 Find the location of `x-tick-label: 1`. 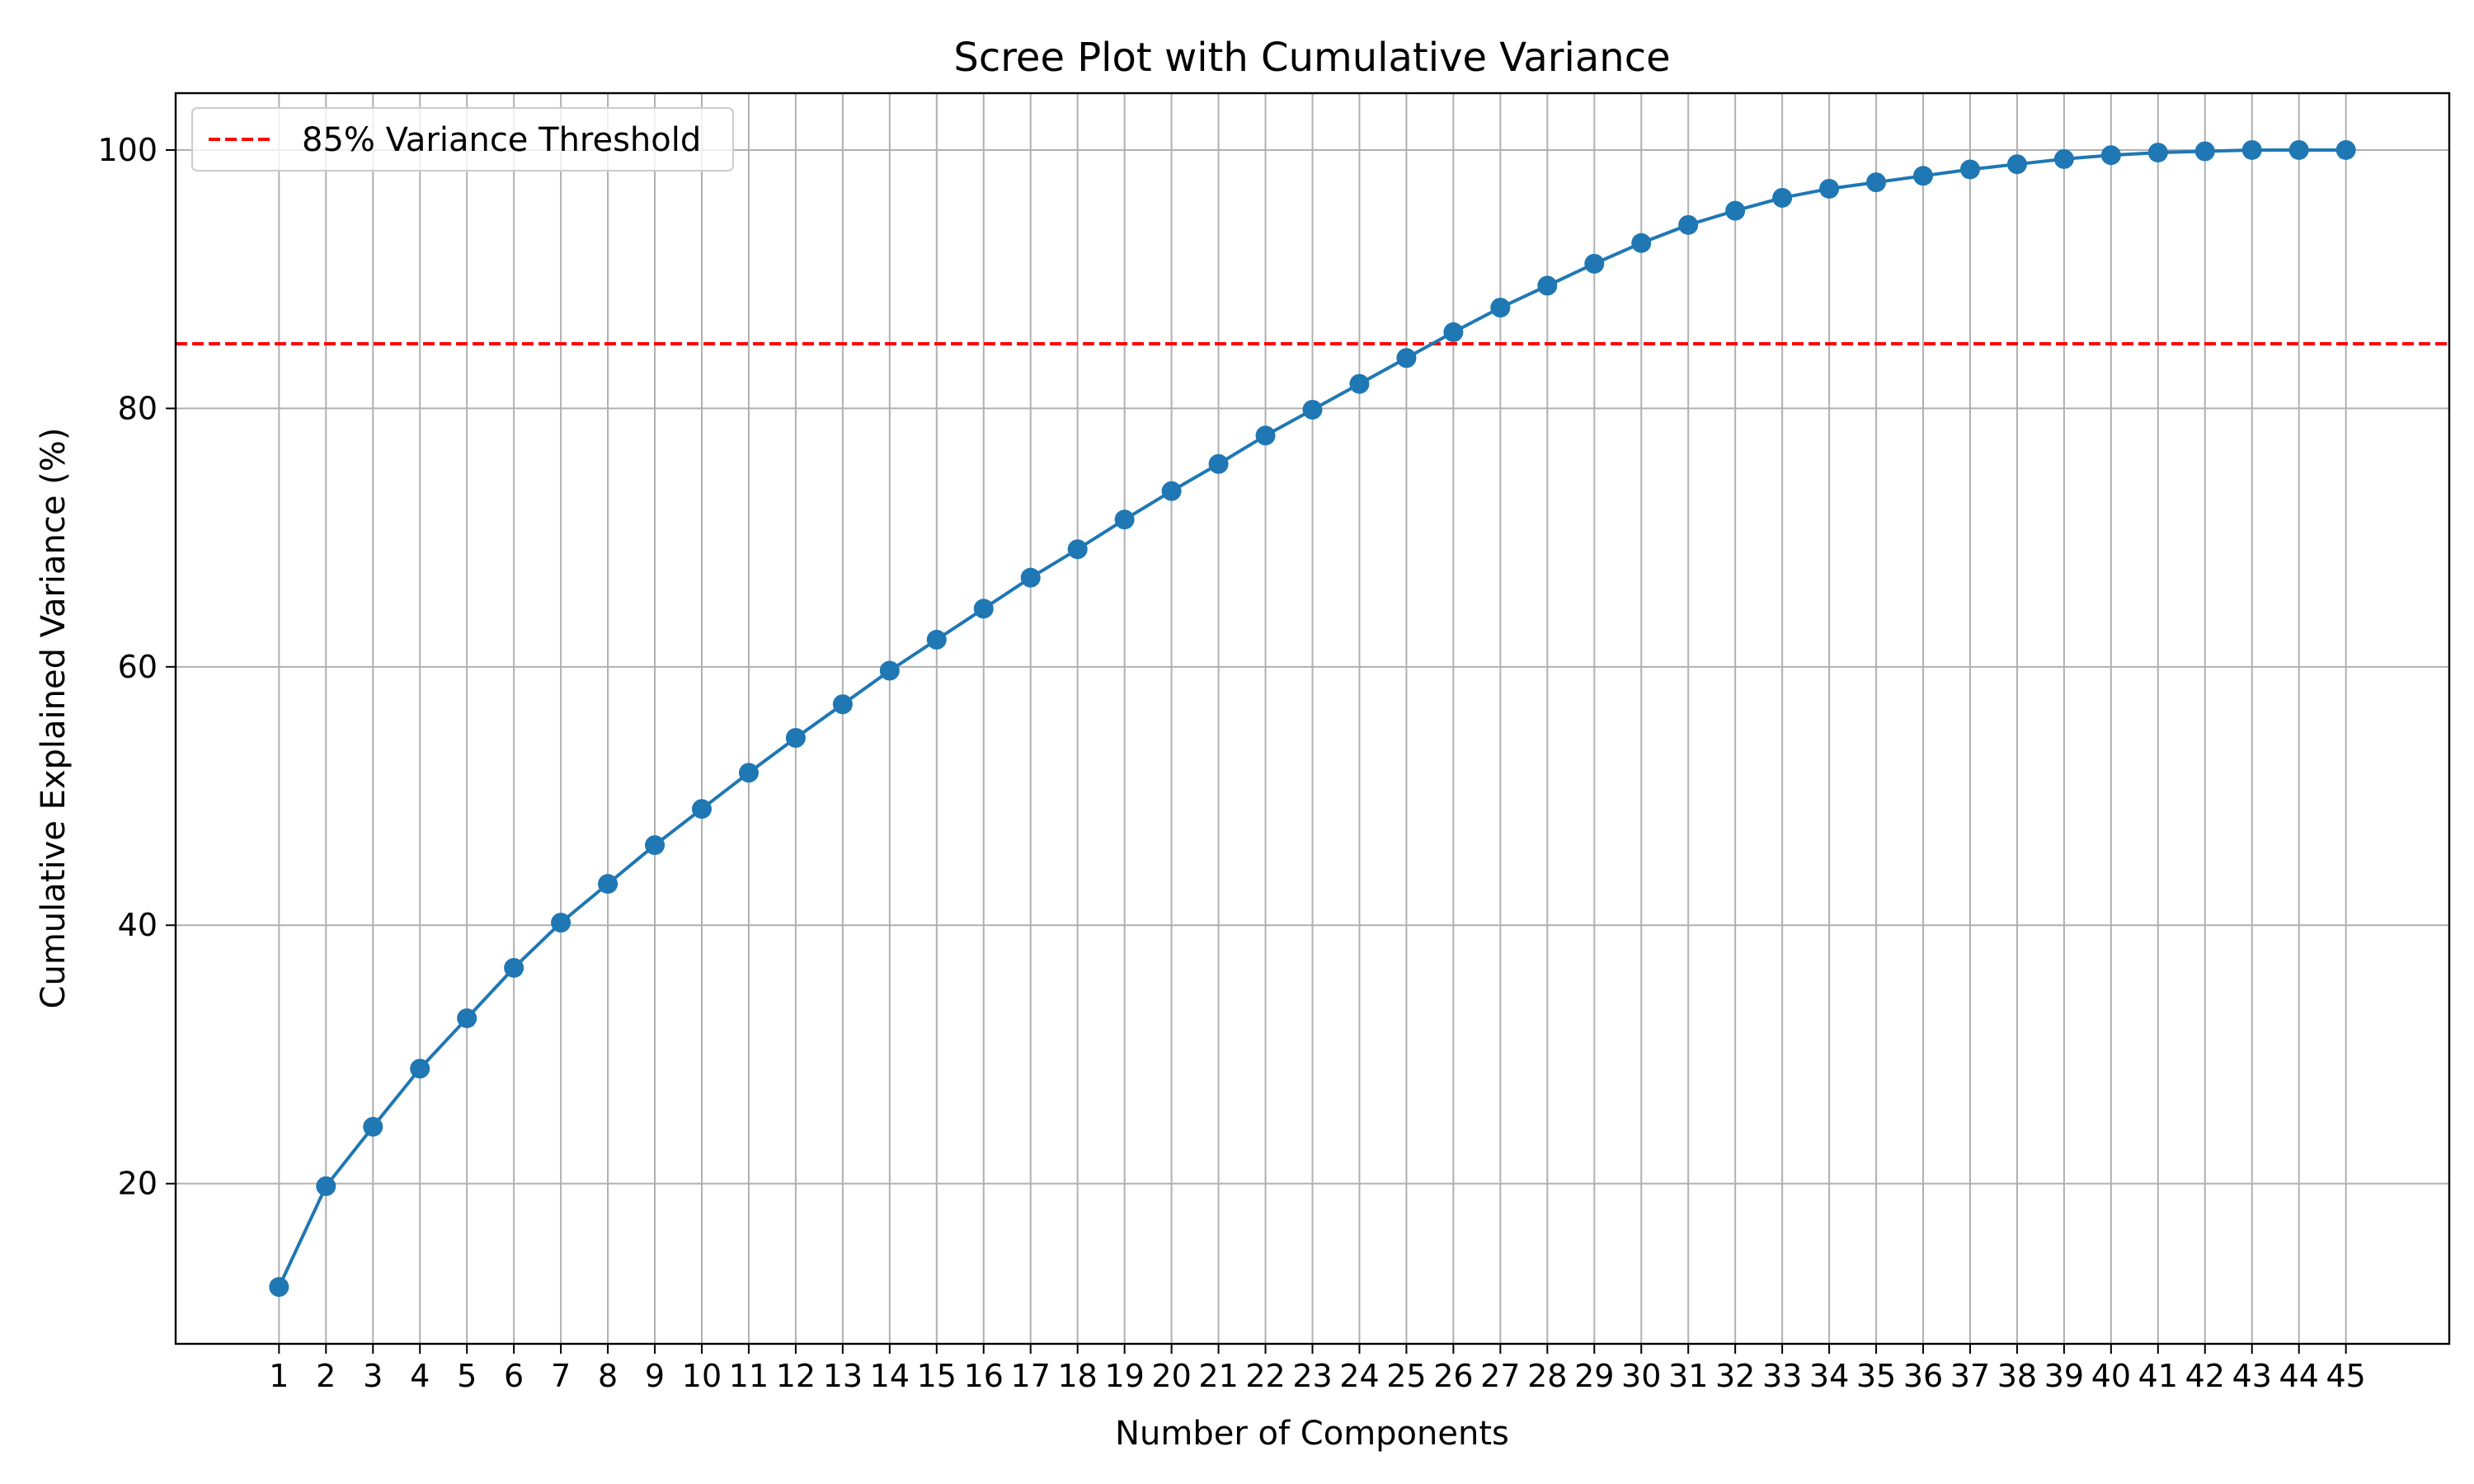

x-tick-label: 1 is located at coordinates (279, 1376).